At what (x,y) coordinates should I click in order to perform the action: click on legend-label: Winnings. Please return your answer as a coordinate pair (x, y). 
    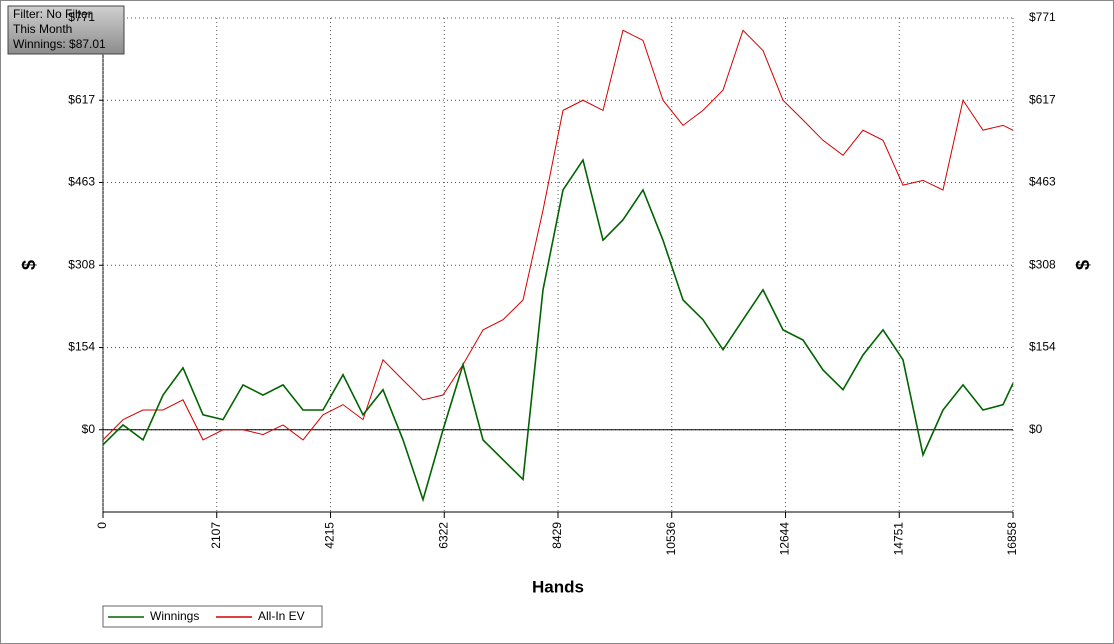
    Looking at the image, I should click on (174, 616).